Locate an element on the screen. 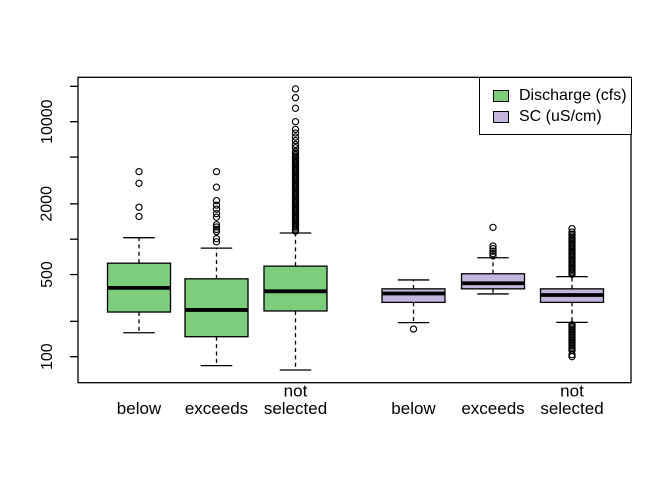  y-axis-tick-label: 2000 is located at coordinates (47, 204).